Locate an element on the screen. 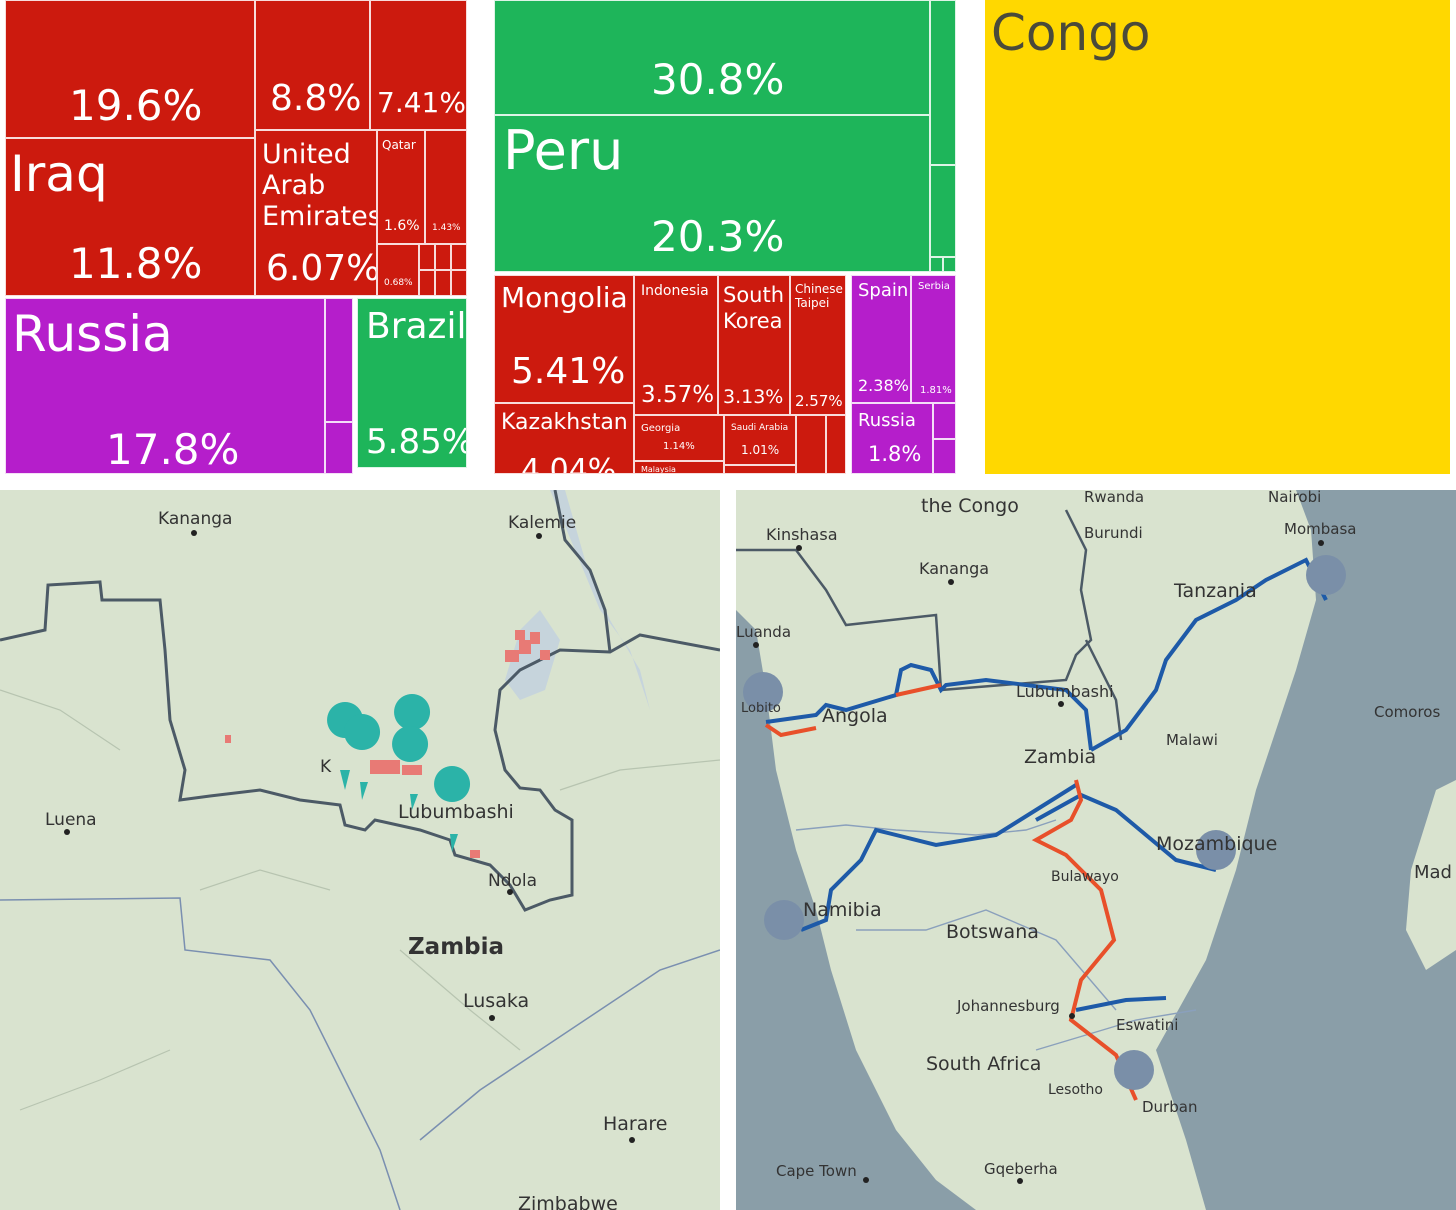 This screenshot has width=1456, height=1210. treemap-tile-green-b is located at coordinates (943, 211).